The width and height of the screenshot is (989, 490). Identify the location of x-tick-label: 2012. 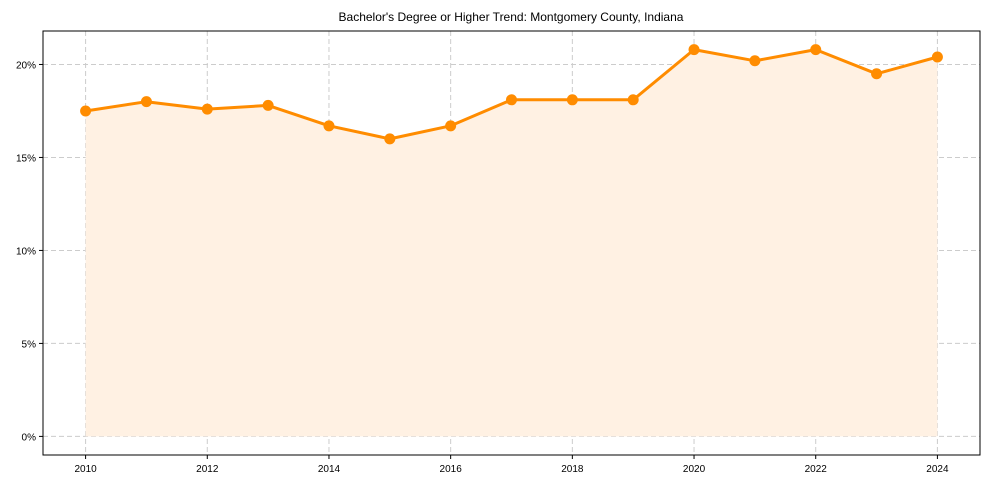
(207, 469).